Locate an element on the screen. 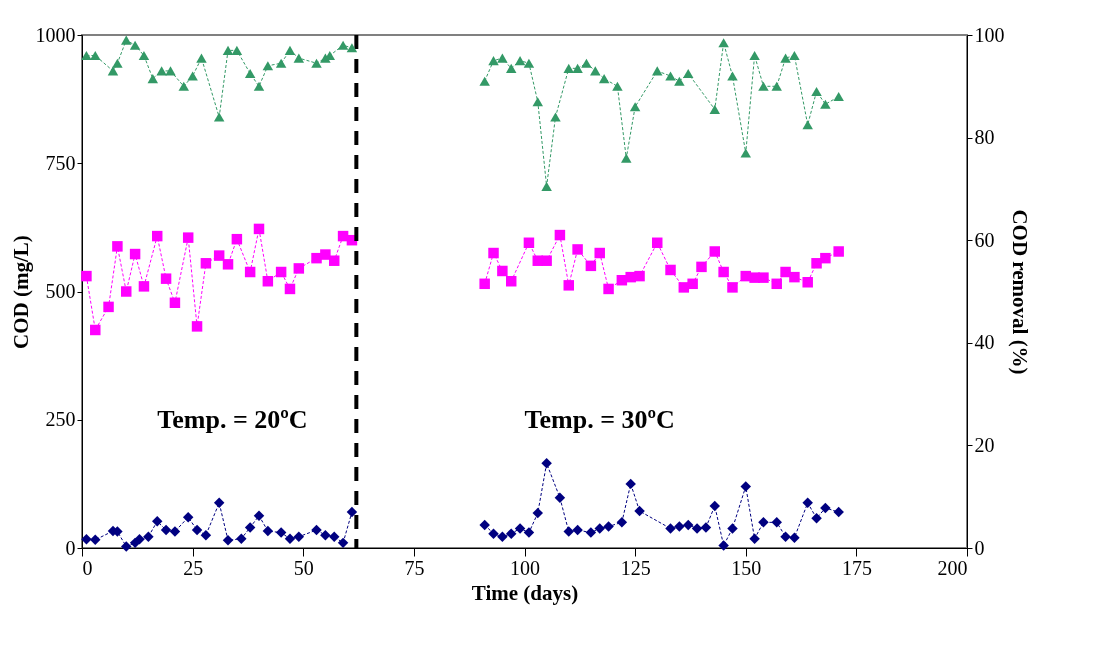 This screenshot has width=1109, height=647. x-tick-label: 175 is located at coordinates (856, 567).